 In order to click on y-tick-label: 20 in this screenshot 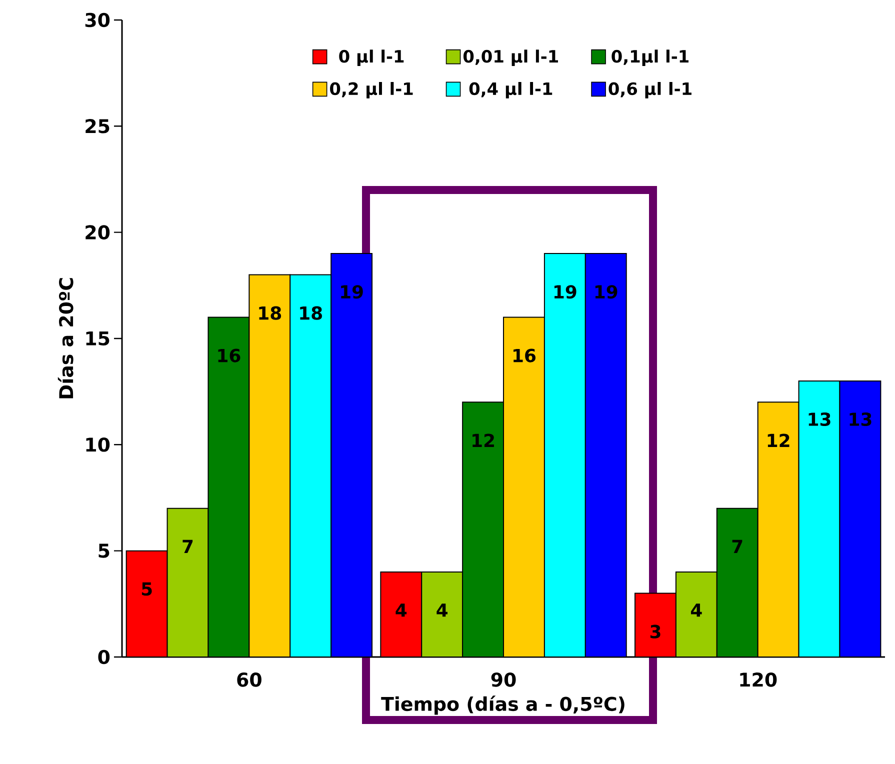, I will do `click(98, 232)`.